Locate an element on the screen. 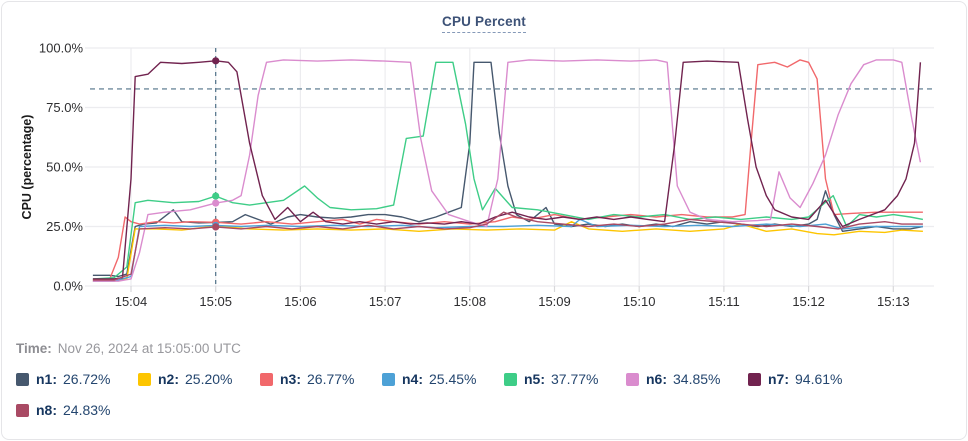 The height and width of the screenshot is (441, 968). marker-n7 is located at coordinates (216, 61).